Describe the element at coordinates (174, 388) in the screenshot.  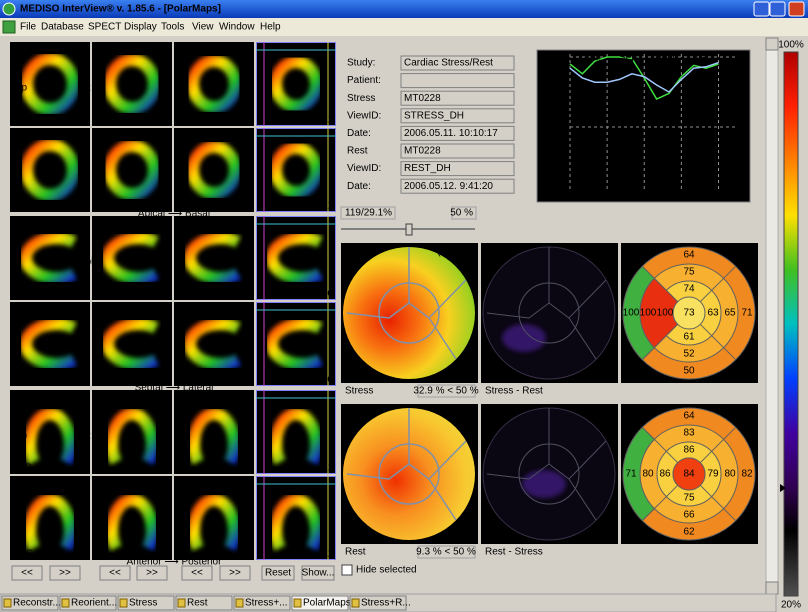
I see `panel-caption: Septal ⟶ Lateral` at that location.